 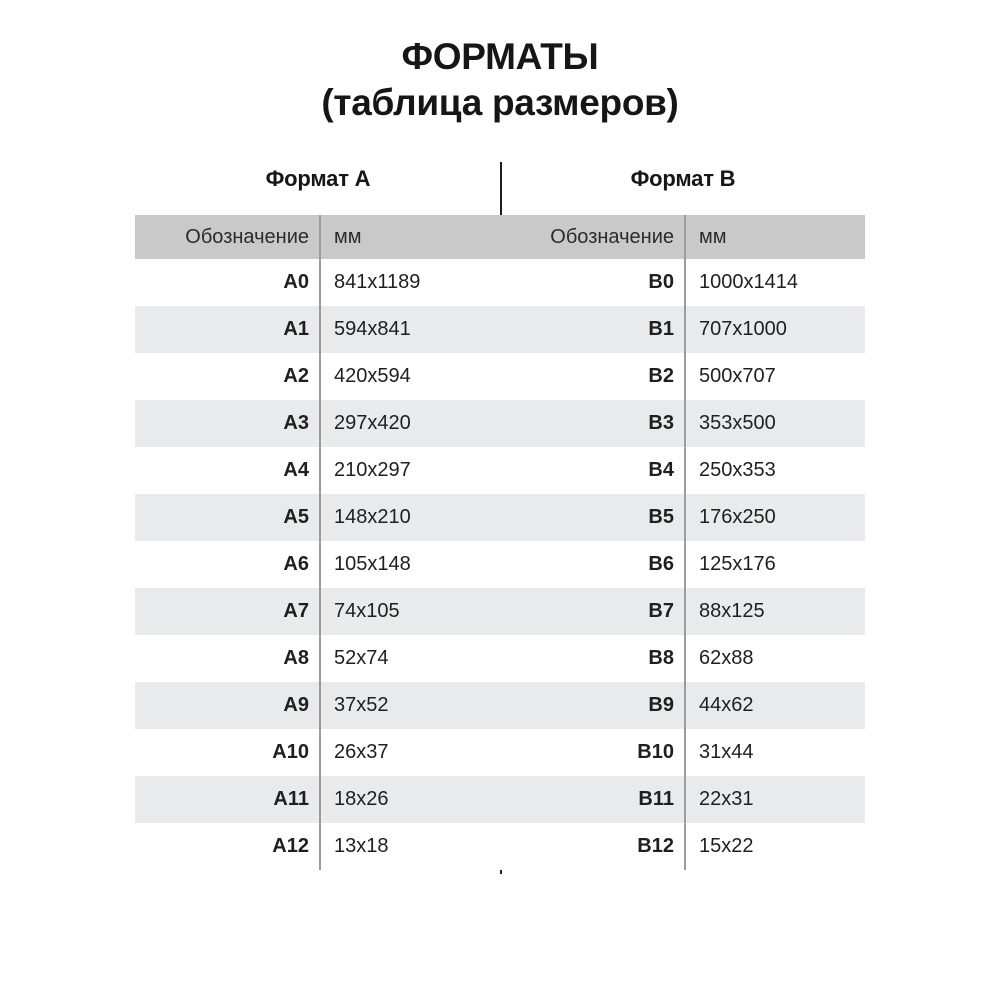 What do you see at coordinates (661, 423) in the screenshot?
I see `format-b-label: B3` at bounding box center [661, 423].